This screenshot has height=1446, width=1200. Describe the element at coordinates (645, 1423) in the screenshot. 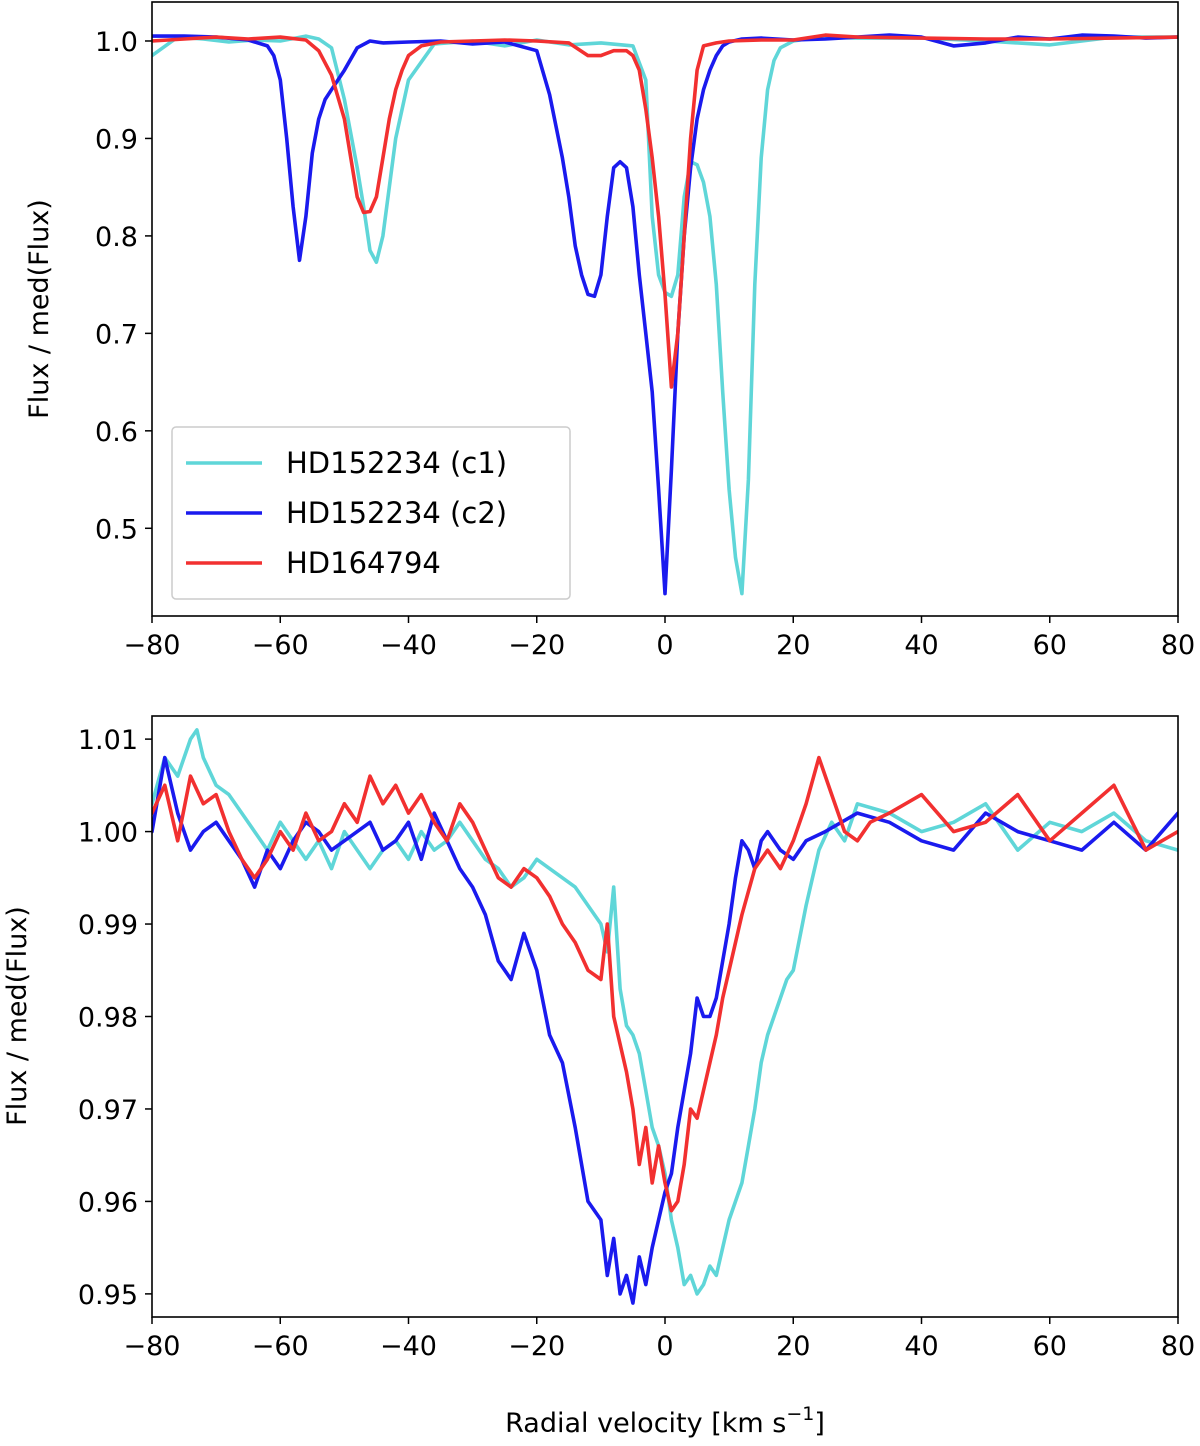

I see `x-axis-title-main: Radial velocity [km s` at that location.